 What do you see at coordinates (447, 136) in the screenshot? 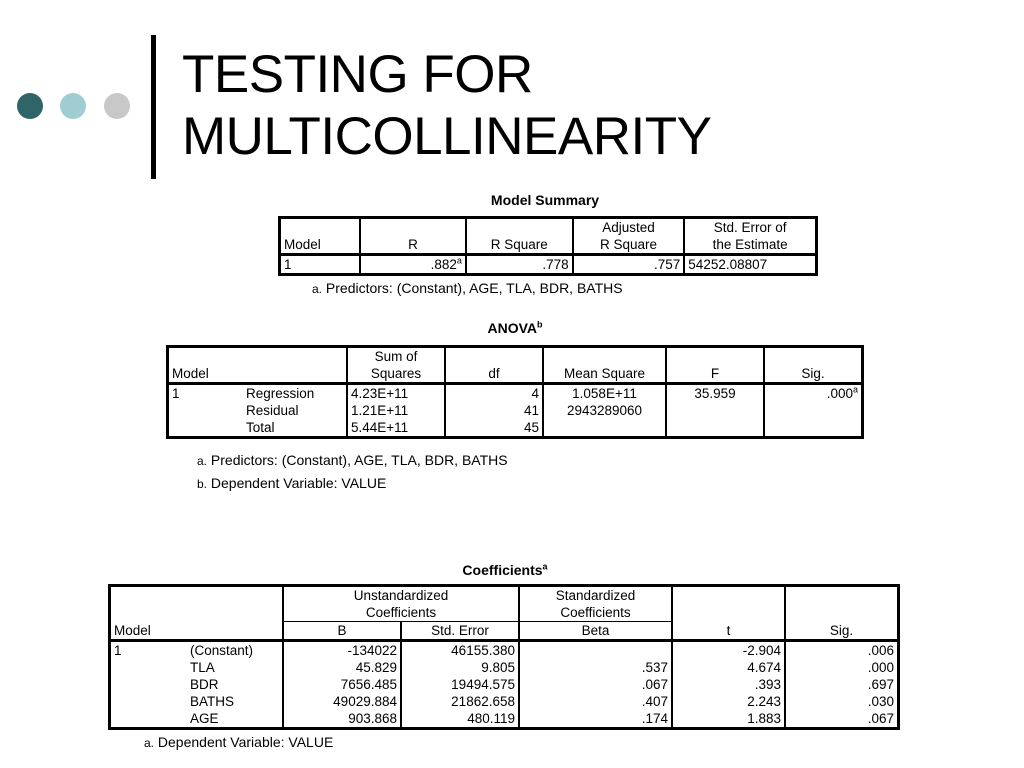
I see `title-line-2: MULTICOLLINEARITY` at bounding box center [447, 136].